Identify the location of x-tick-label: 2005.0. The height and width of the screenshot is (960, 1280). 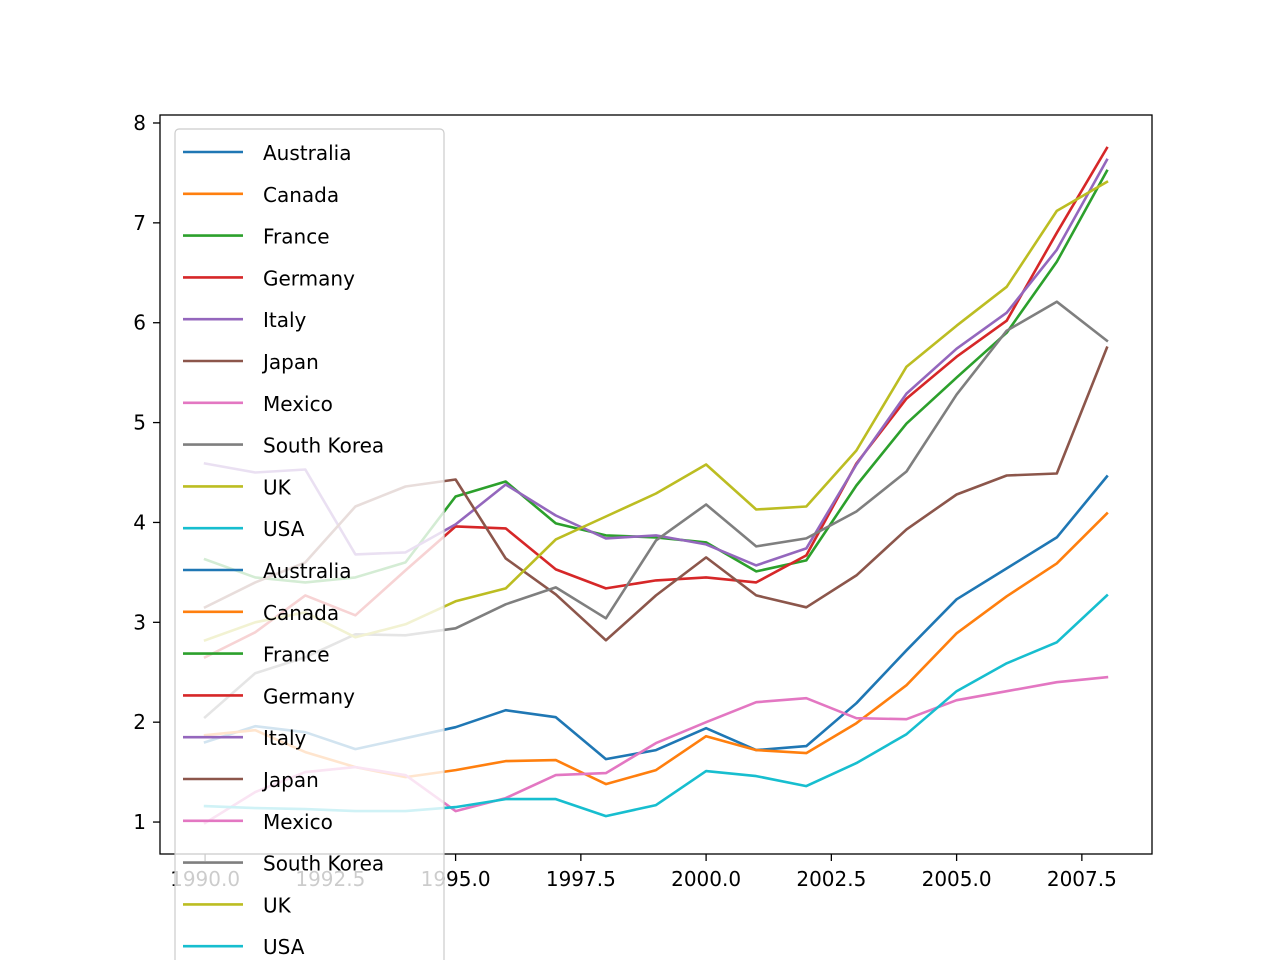
(957, 879).